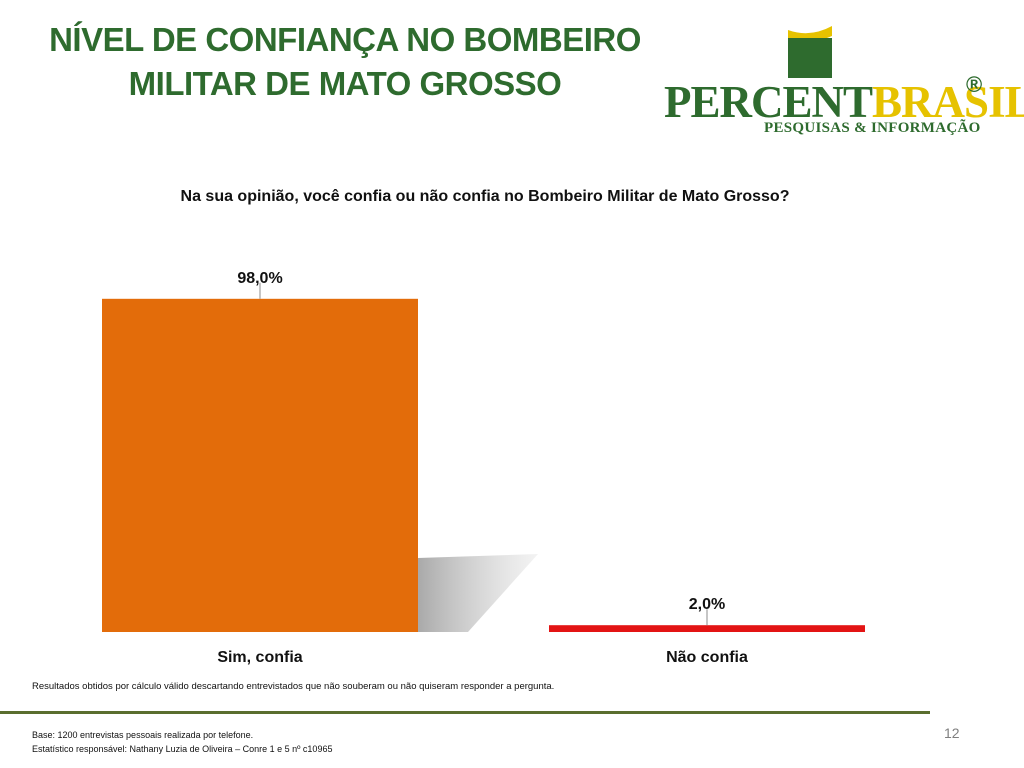 This screenshot has height=768, width=1024. What do you see at coordinates (768, 102) in the screenshot?
I see `logo-word-percent: PERCENT` at bounding box center [768, 102].